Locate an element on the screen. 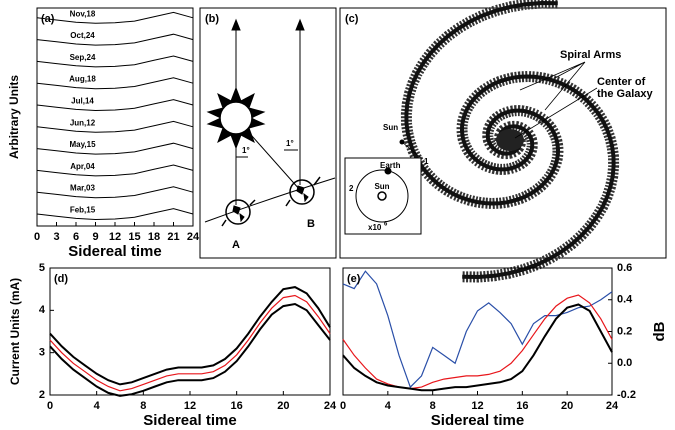 The image size is (675, 430). panel-label: (d) is located at coordinates (61, 279).